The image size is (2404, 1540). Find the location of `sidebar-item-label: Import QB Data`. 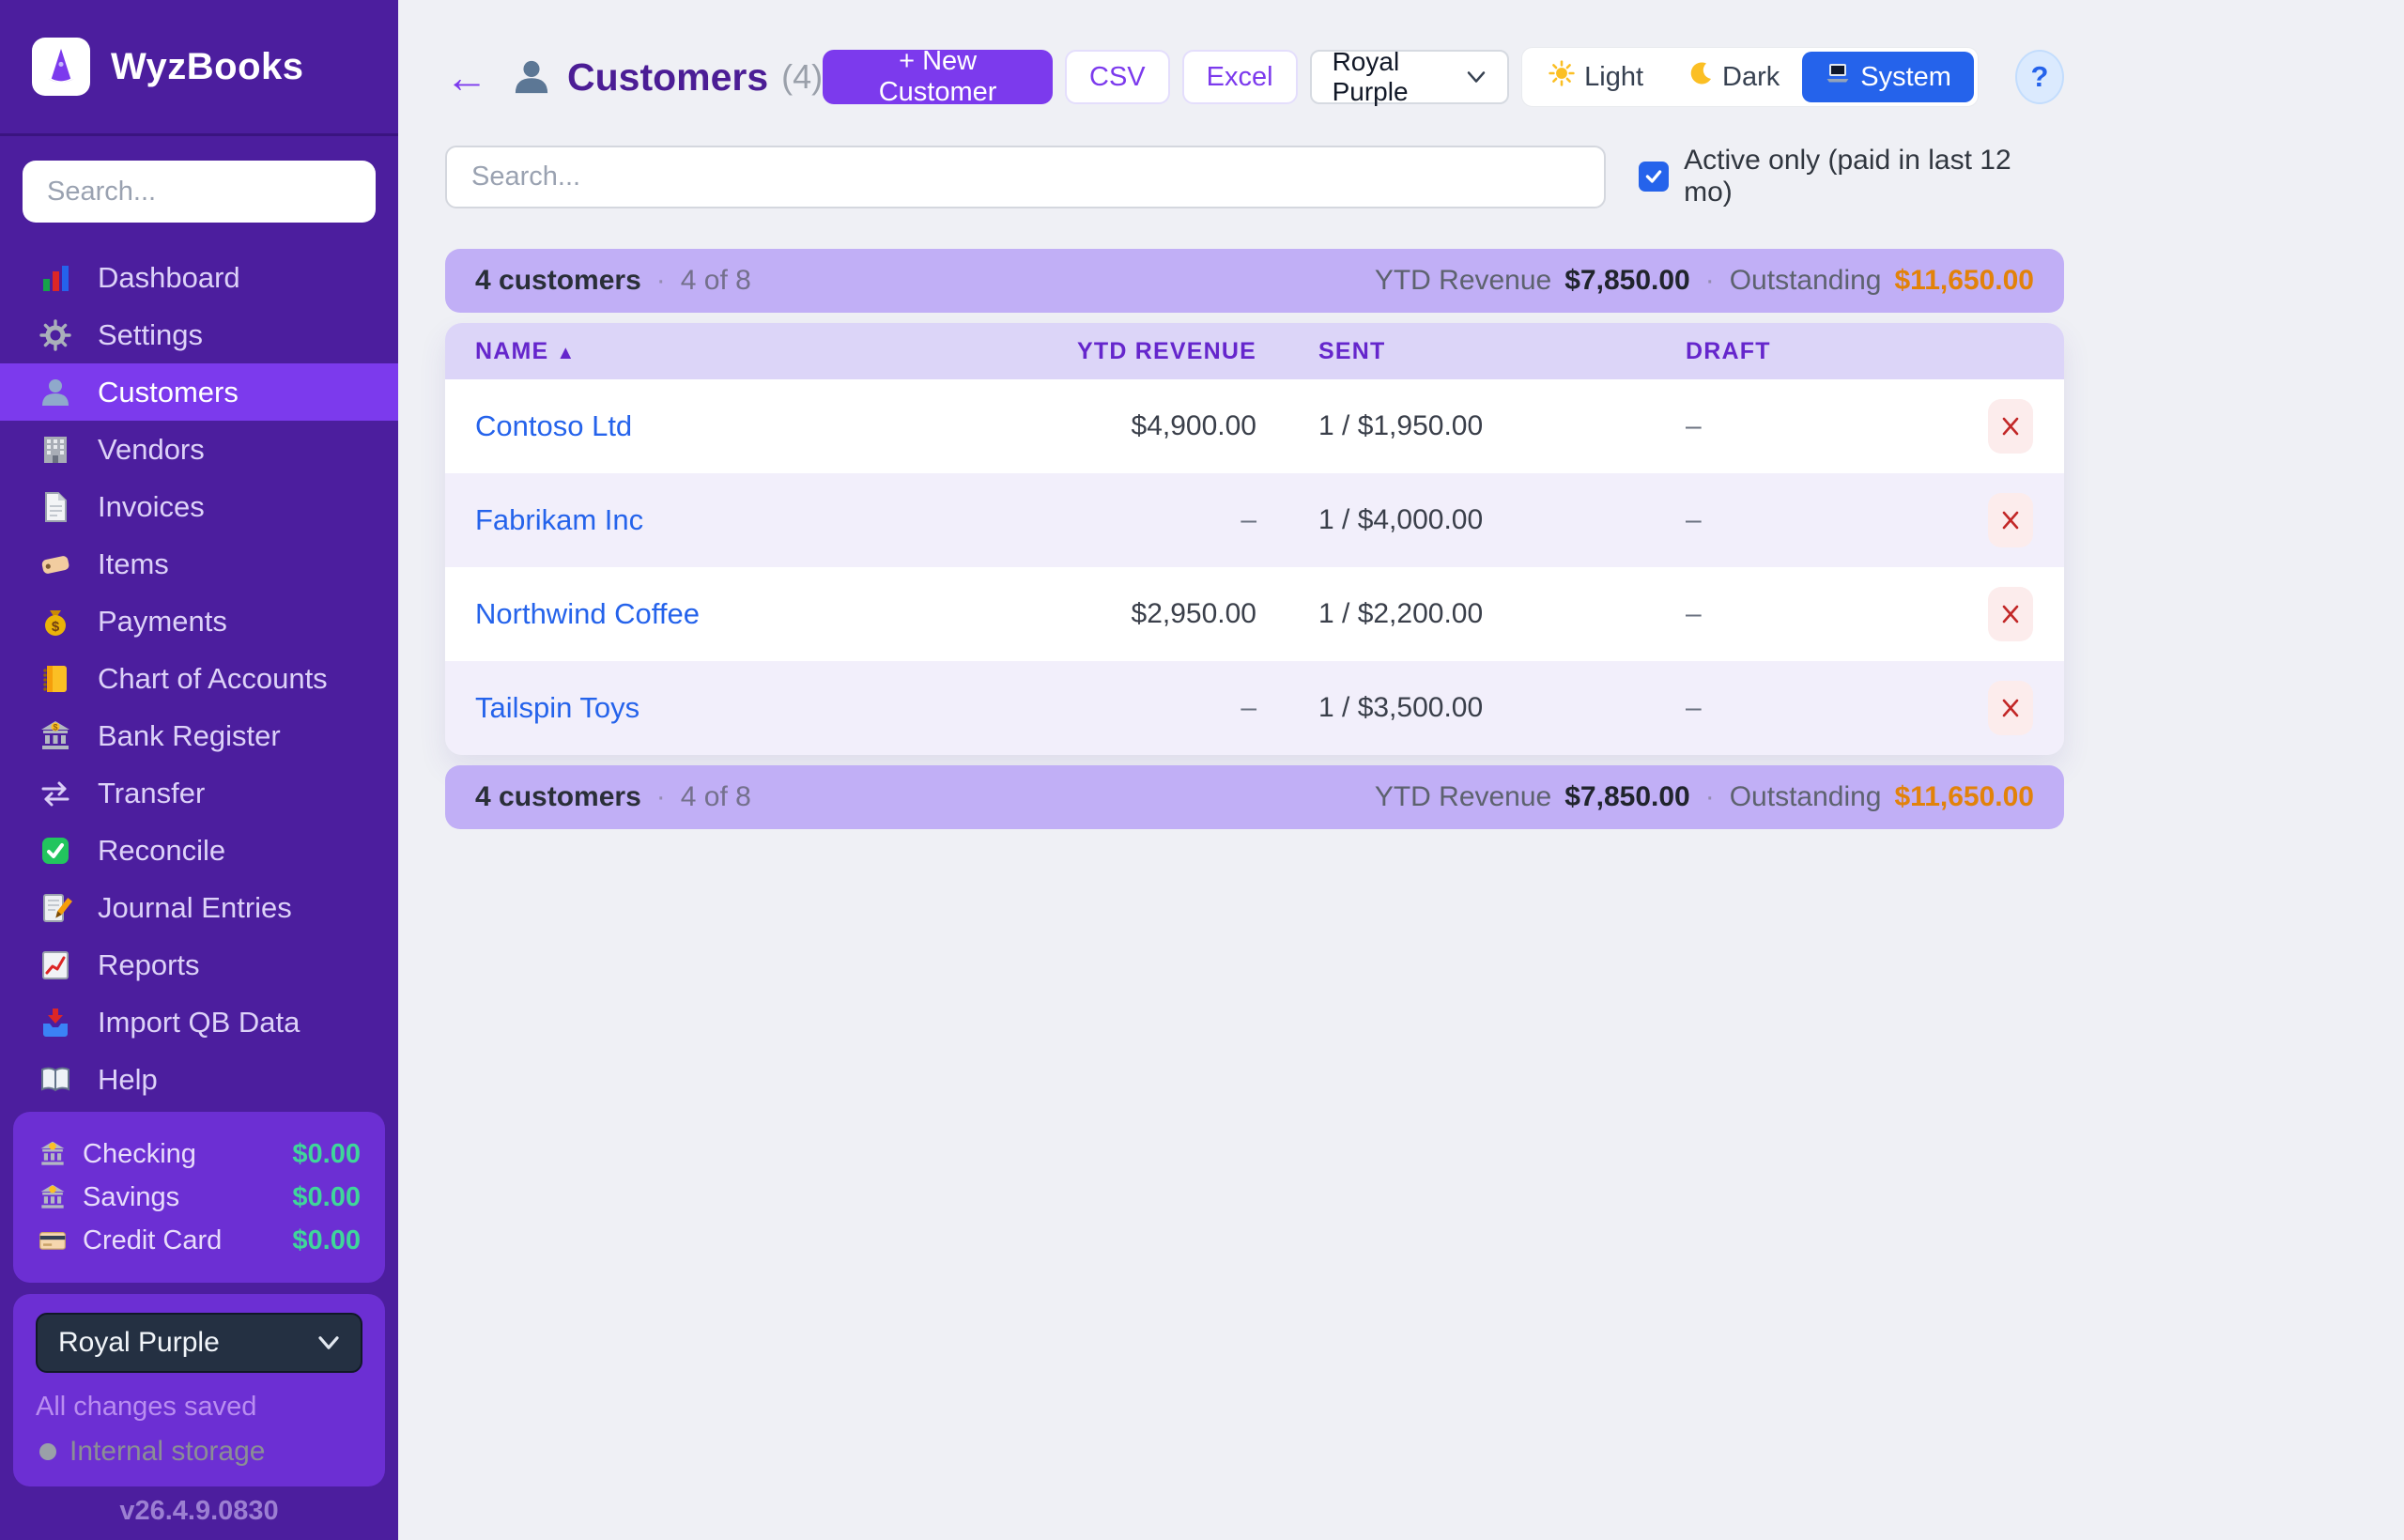

sidebar-item-label: Import QB Data is located at coordinates (199, 1022).